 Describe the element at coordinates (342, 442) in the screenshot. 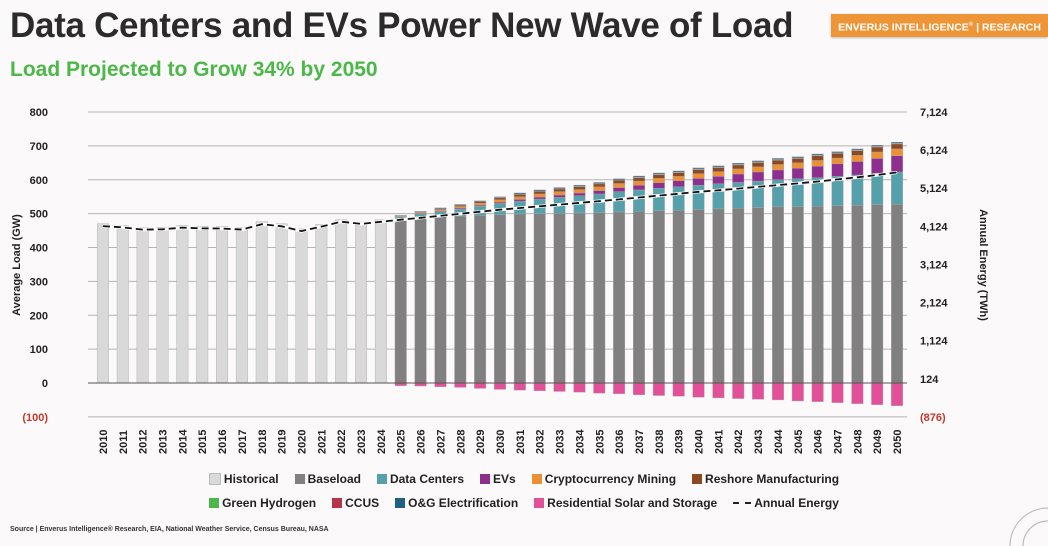

I see `x-axis-tick-label: 2022` at that location.